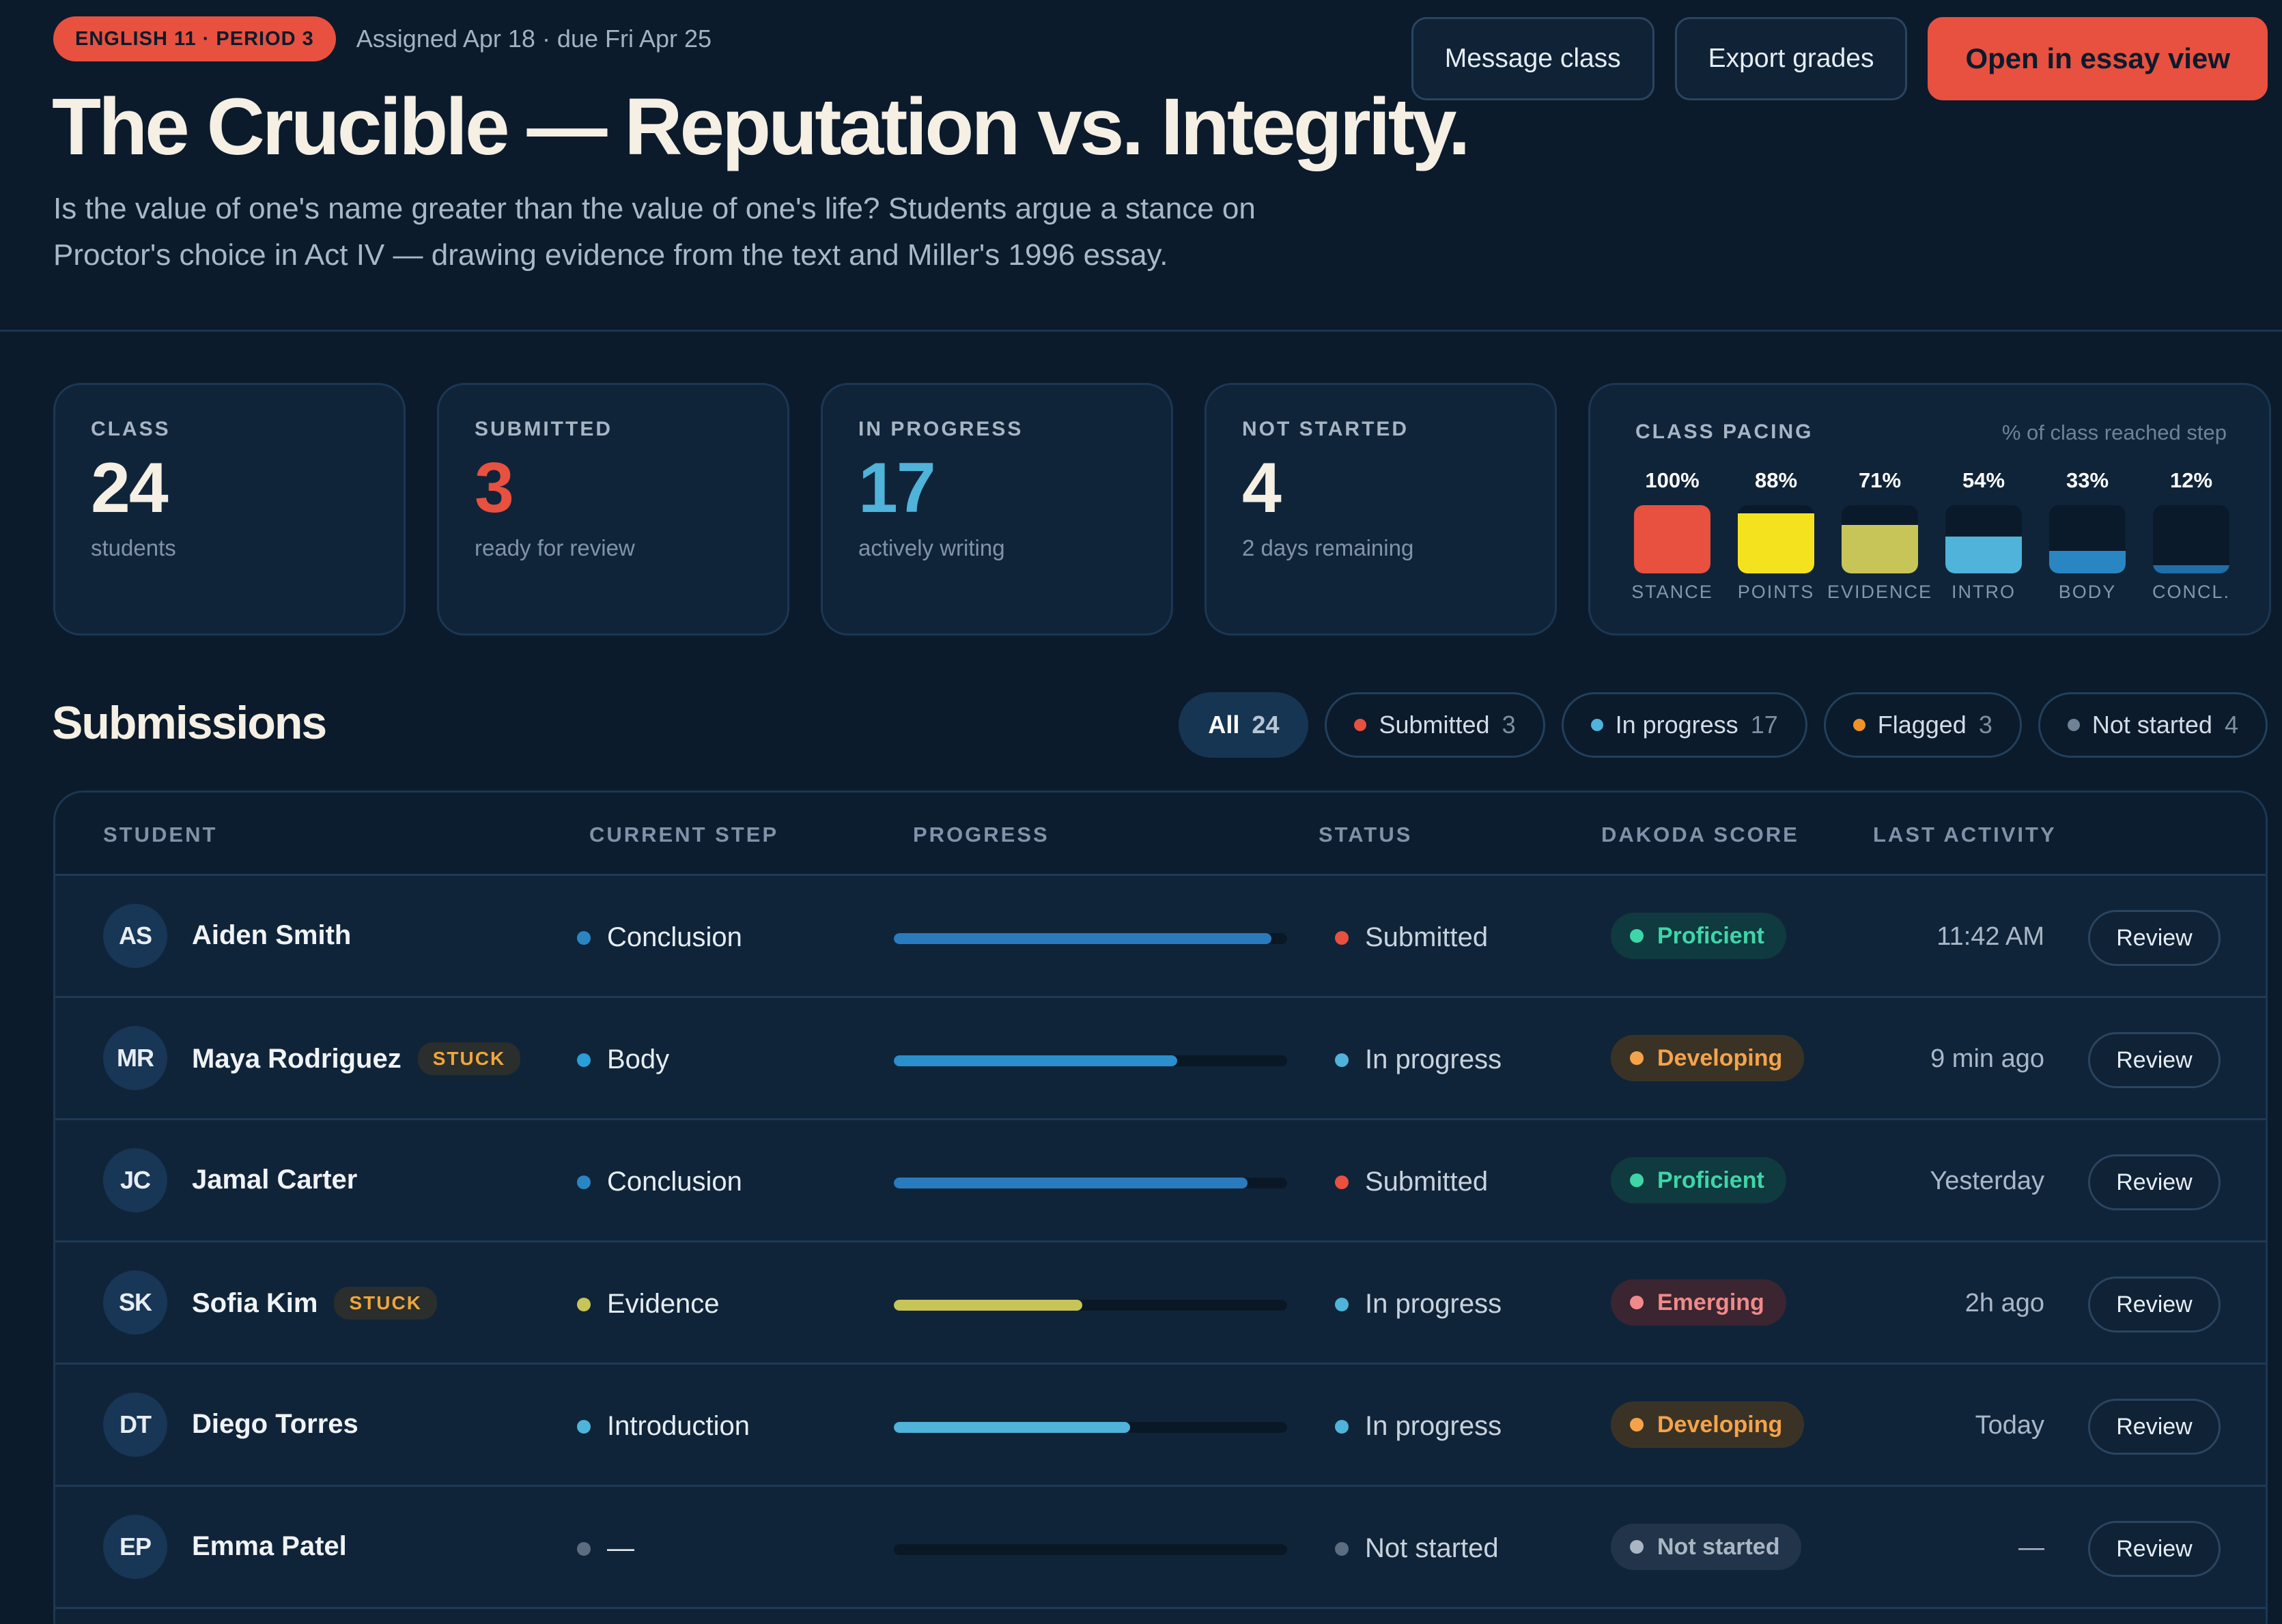  I want to click on column-header-current-step: CURRENT STEP, so click(684, 834).